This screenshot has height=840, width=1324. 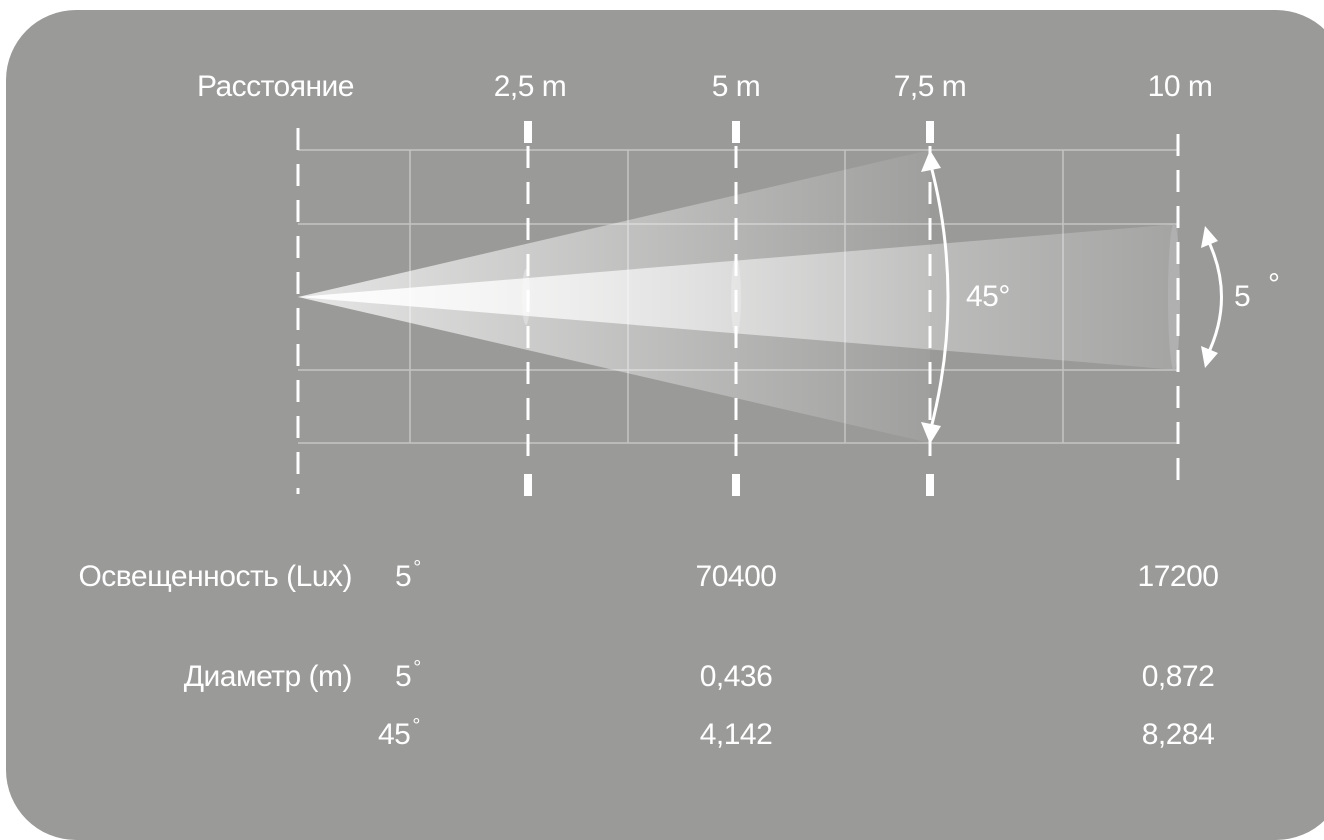 I want to click on tick-top-7-5m, so click(x=930, y=132).